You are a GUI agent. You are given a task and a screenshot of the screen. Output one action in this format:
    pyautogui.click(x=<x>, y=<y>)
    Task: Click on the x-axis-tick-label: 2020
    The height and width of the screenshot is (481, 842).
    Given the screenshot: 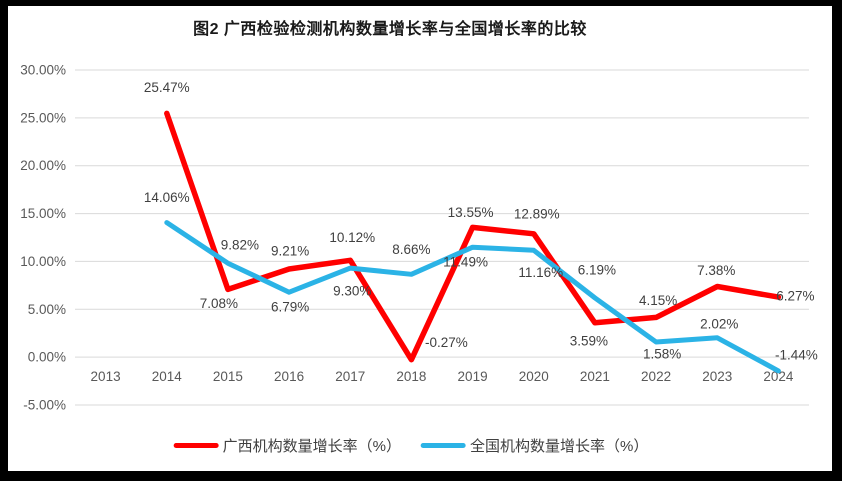 What is the action you would take?
    pyautogui.click(x=534, y=376)
    